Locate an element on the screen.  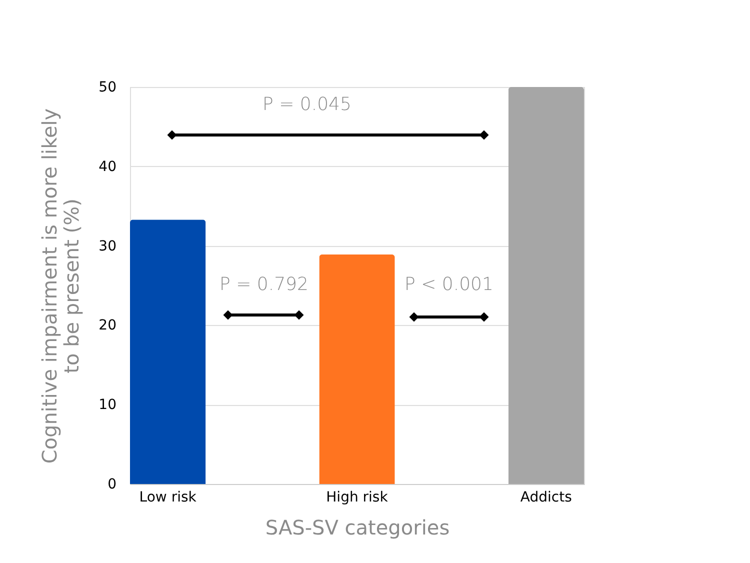
y-tick-label: 50 is located at coordinates (107, 88).